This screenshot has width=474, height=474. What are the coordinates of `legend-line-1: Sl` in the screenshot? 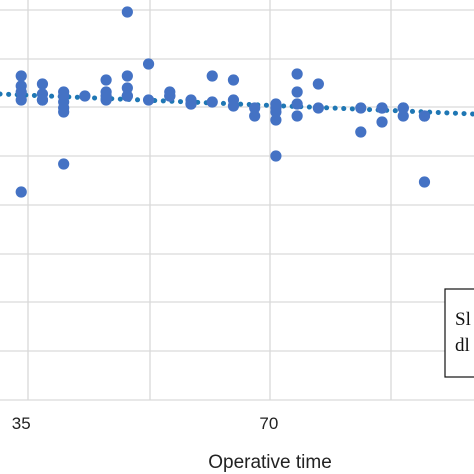 It's located at (463, 319).